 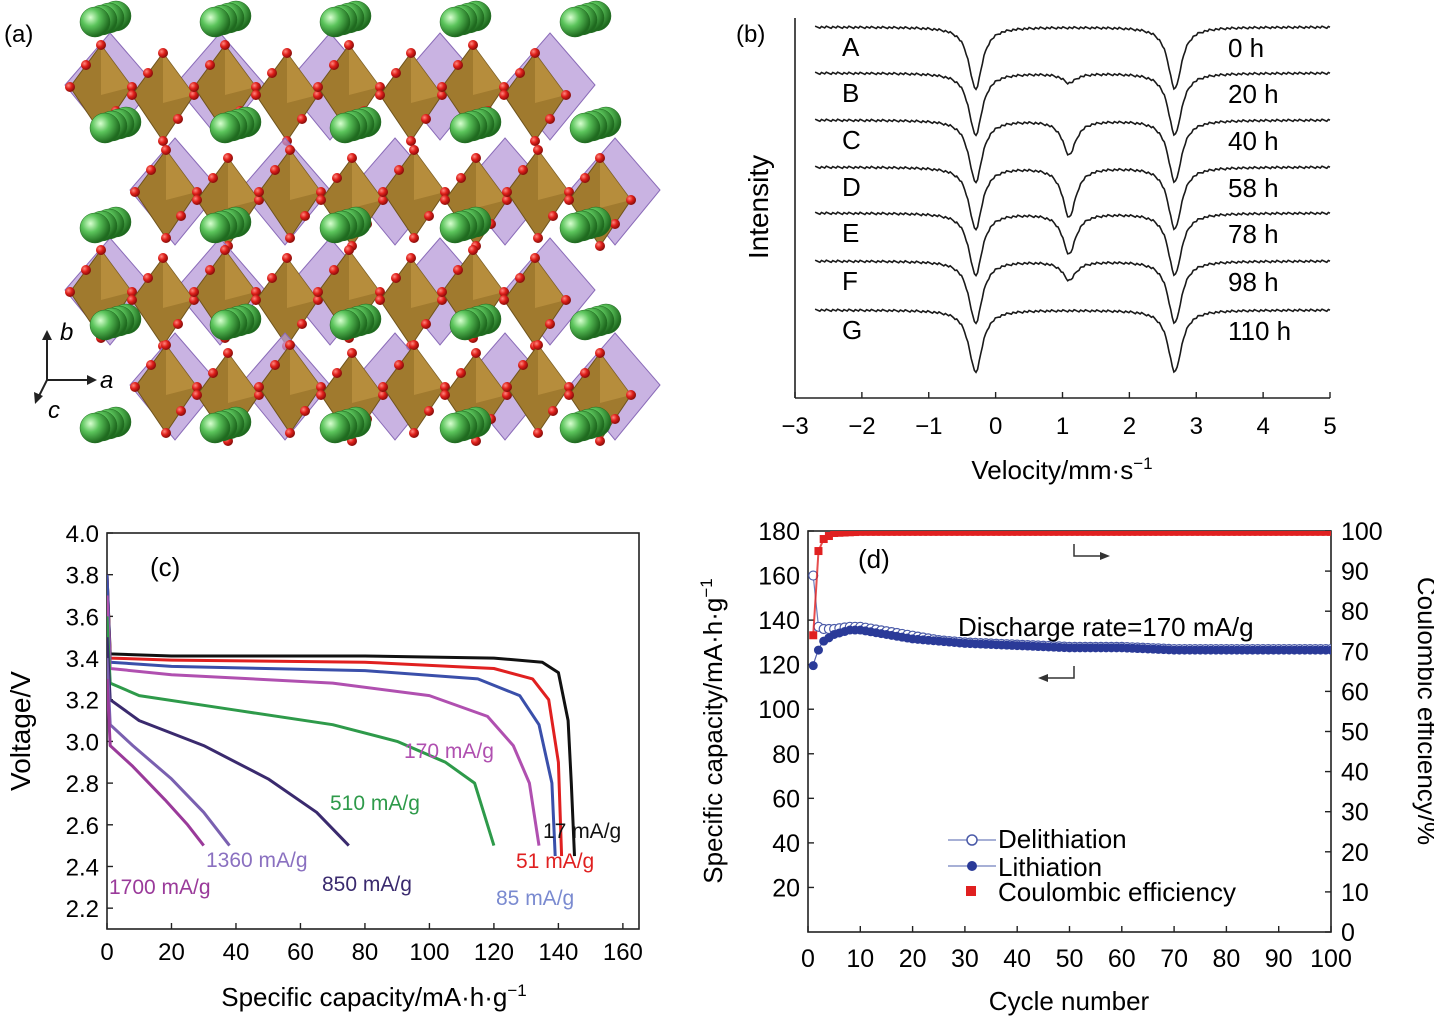 I want to click on spectrum-time: 98 h, so click(x=1253, y=282).